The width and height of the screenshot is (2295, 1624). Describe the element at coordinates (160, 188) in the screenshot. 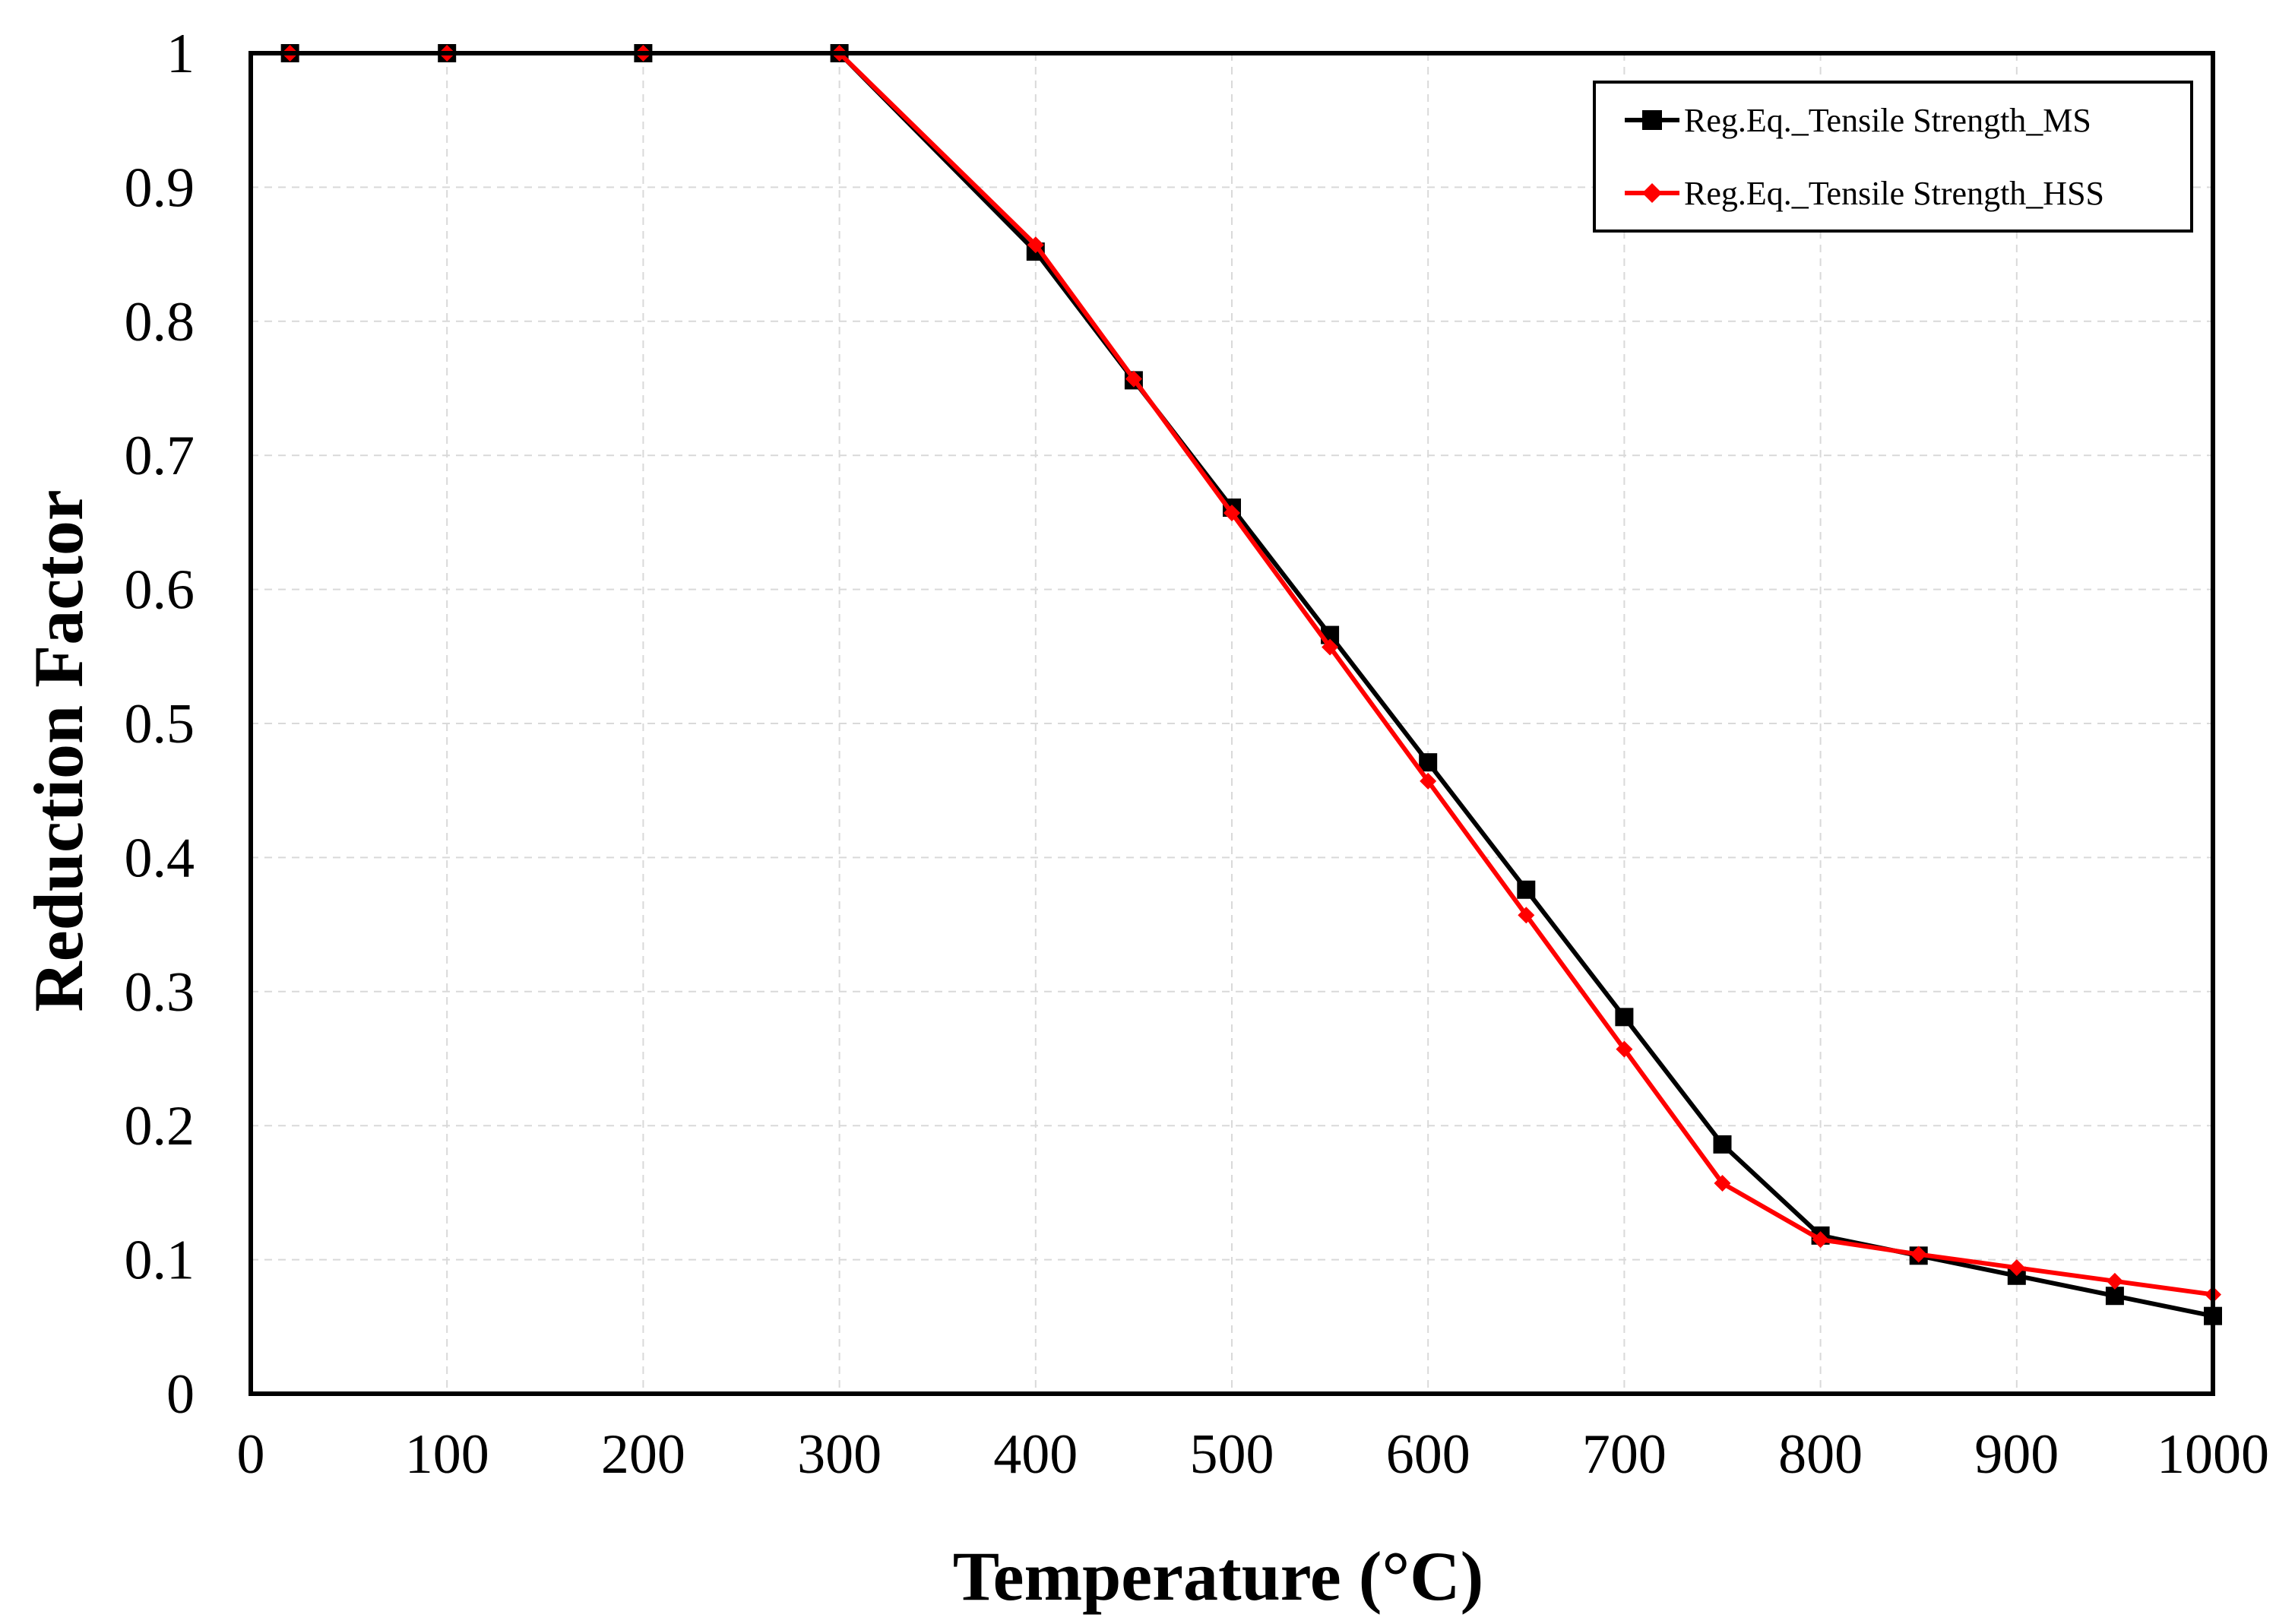

I see `y-tick-label: 0.9` at that location.